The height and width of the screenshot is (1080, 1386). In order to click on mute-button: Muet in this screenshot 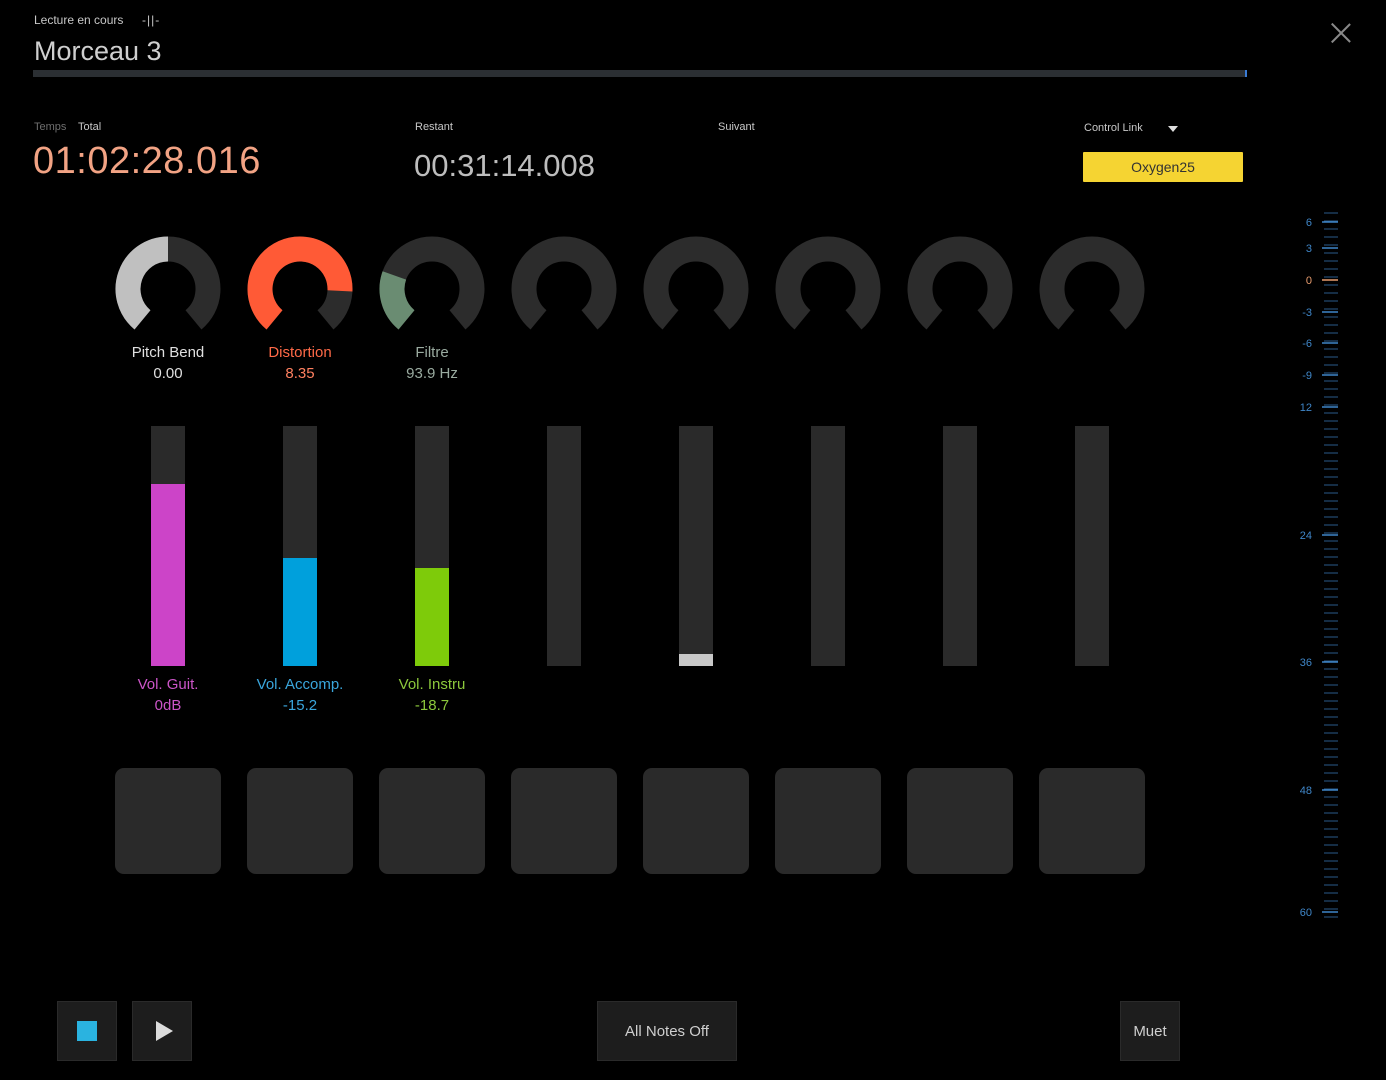, I will do `click(1150, 1031)`.